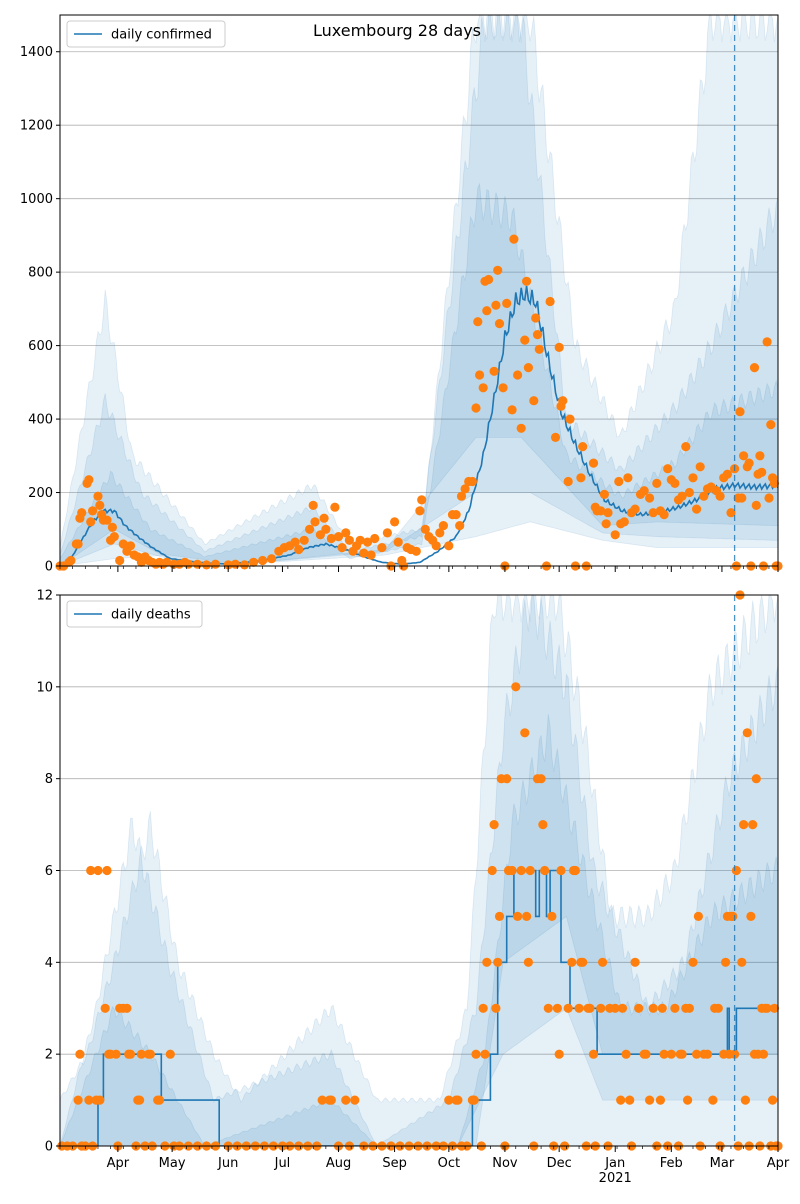 This screenshot has height=1204, width=800. I want to click on x-tick-year-label: 2021, so click(615, 1178).